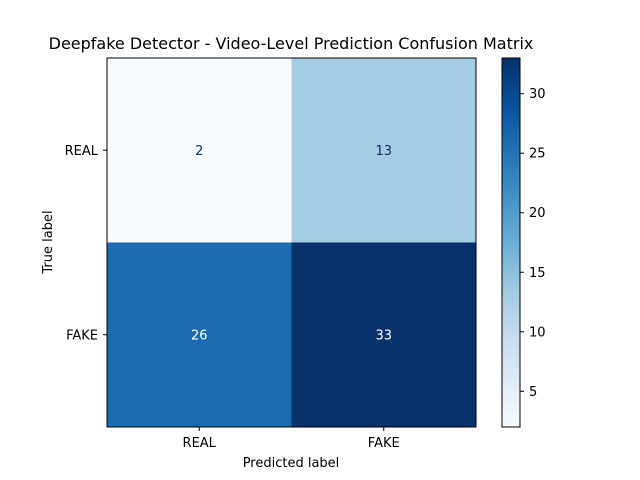  Describe the element at coordinates (291, 439) in the screenshot. I see `x-axis-ticks: REAL FAKE` at that location.